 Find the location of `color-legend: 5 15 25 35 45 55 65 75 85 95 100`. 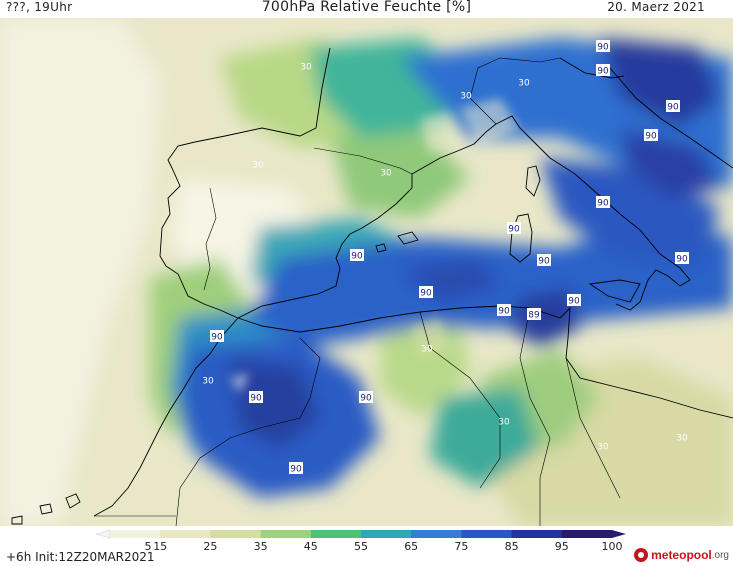

color-legend: 5 15 25 35 45 55 65 75 85 95 100 is located at coordinates (366, 546).